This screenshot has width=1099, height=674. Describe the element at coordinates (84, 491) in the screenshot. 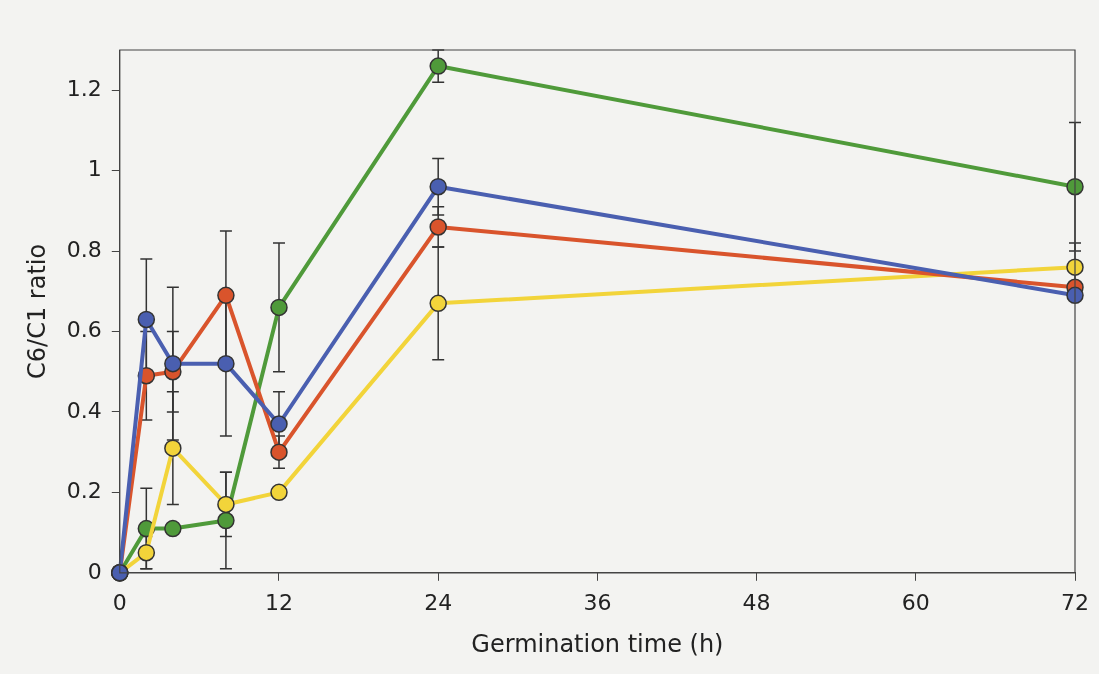

I see `y-tick-label: 0.2` at that location.